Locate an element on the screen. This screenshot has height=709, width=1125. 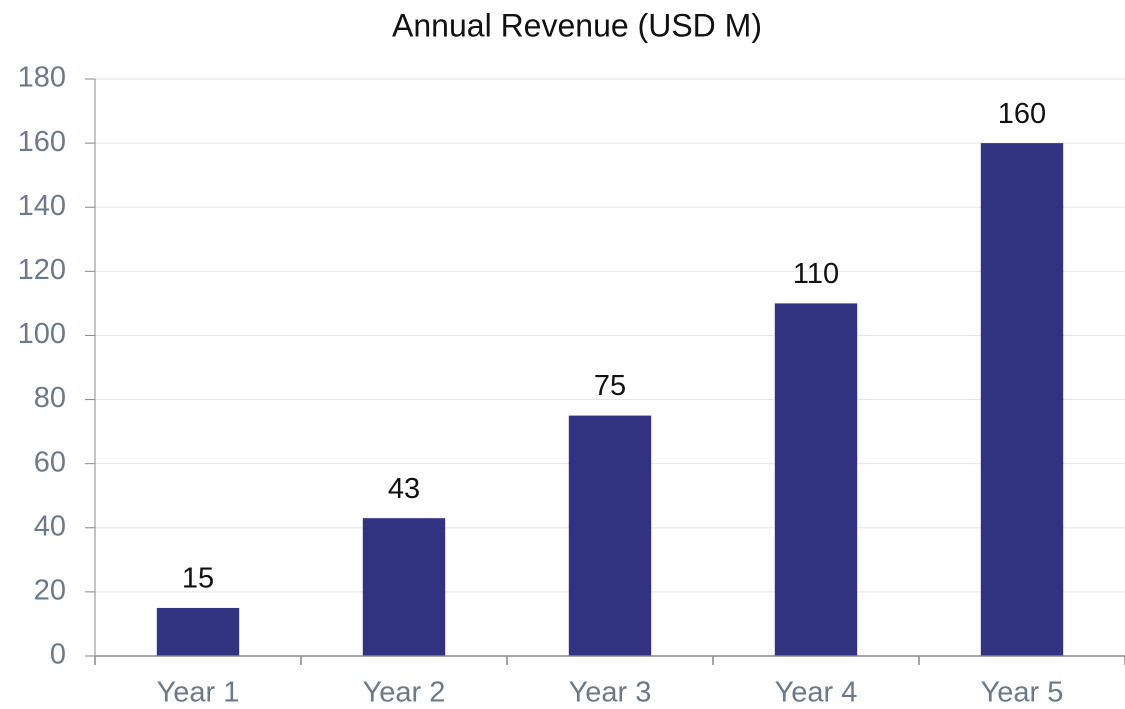
x-tick-label: Year 4 is located at coordinates (816, 693).